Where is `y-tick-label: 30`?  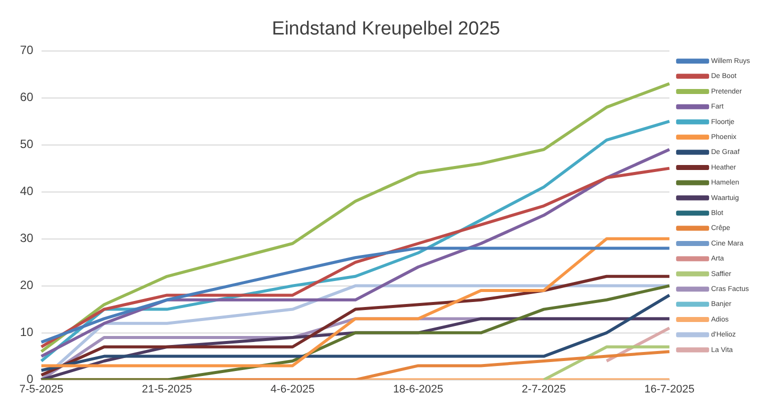
y-tick-label: 30 is located at coordinates (27, 238).